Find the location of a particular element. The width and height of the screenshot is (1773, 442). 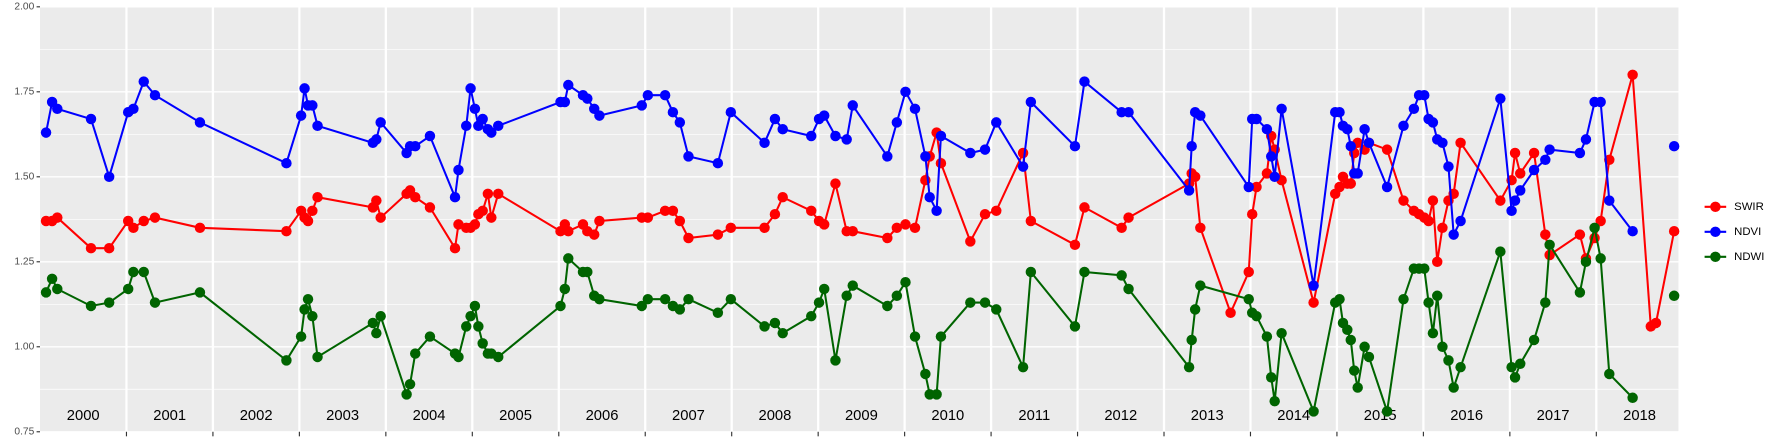

legend-label: NDWI is located at coordinates (1749, 257).